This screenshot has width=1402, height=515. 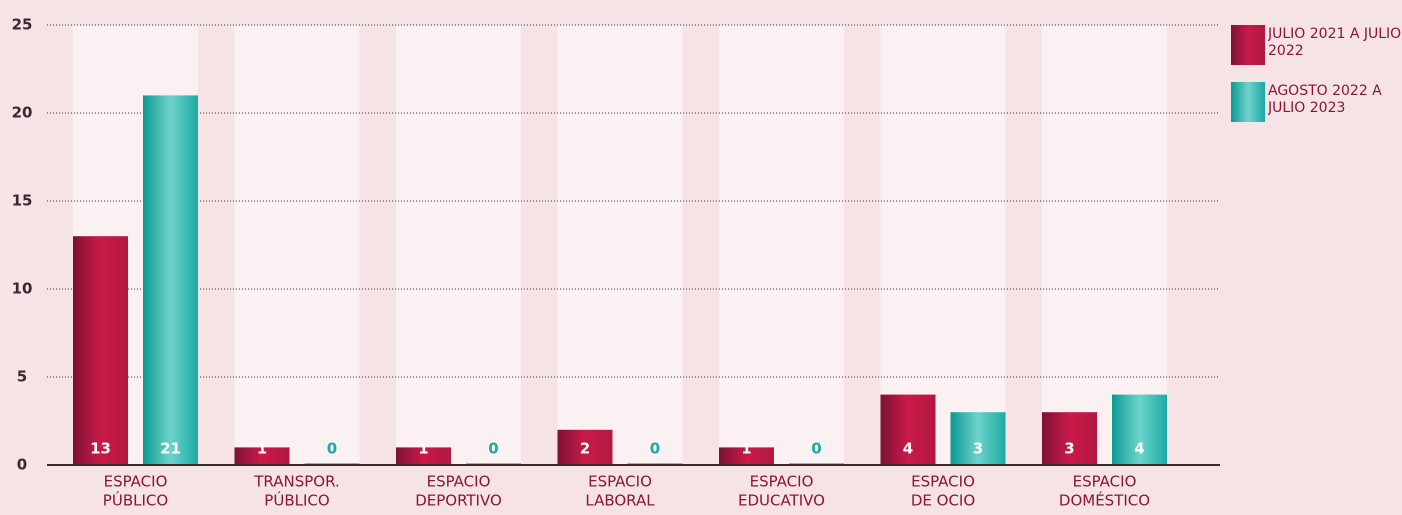 I want to click on y-tick-label: 10, so click(x=22, y=289).